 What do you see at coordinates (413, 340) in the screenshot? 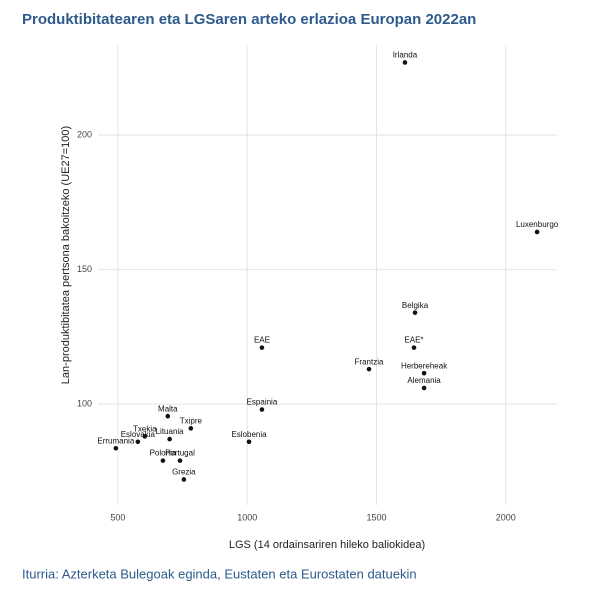
I see `point-label: EAE*` at bounding box center [413, 340].